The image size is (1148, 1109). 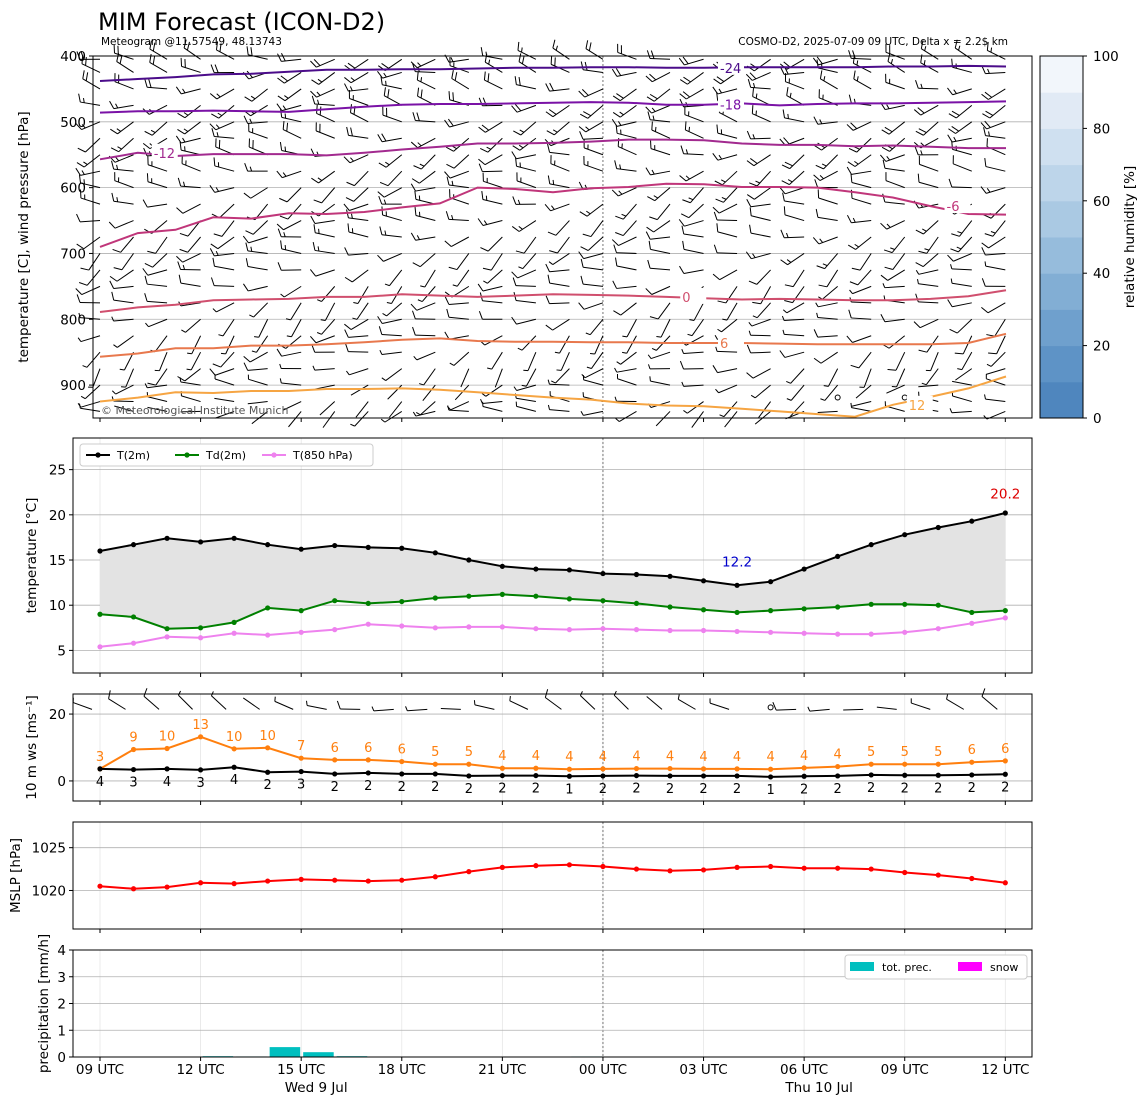 I want to click on mslp-ytick-label-0: 1020, so click(x=49, y=891).